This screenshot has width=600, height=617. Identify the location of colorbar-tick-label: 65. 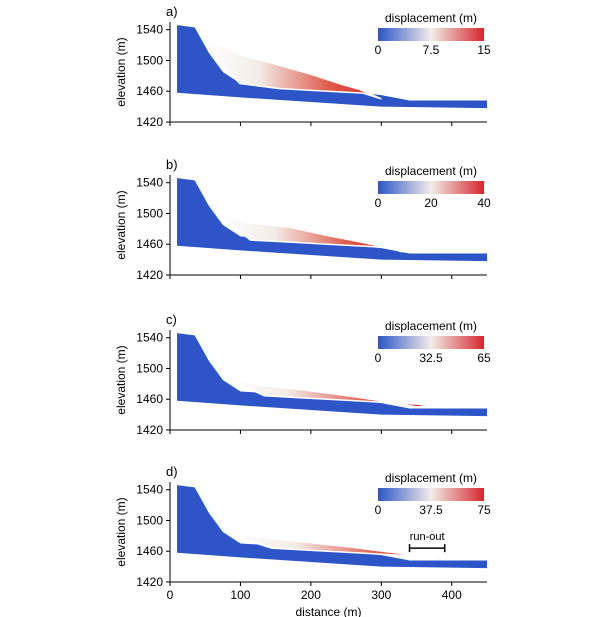
(484, 358).